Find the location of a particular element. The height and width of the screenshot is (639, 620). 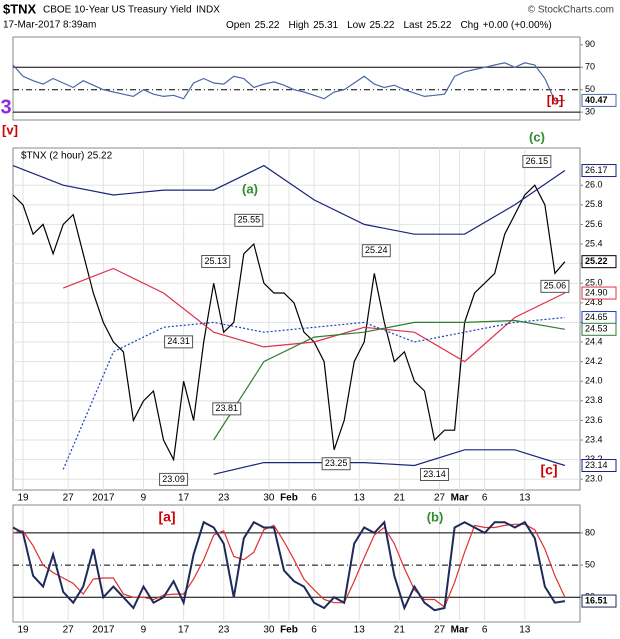

point-label: 23.25 is located at coordinates (336, 463).